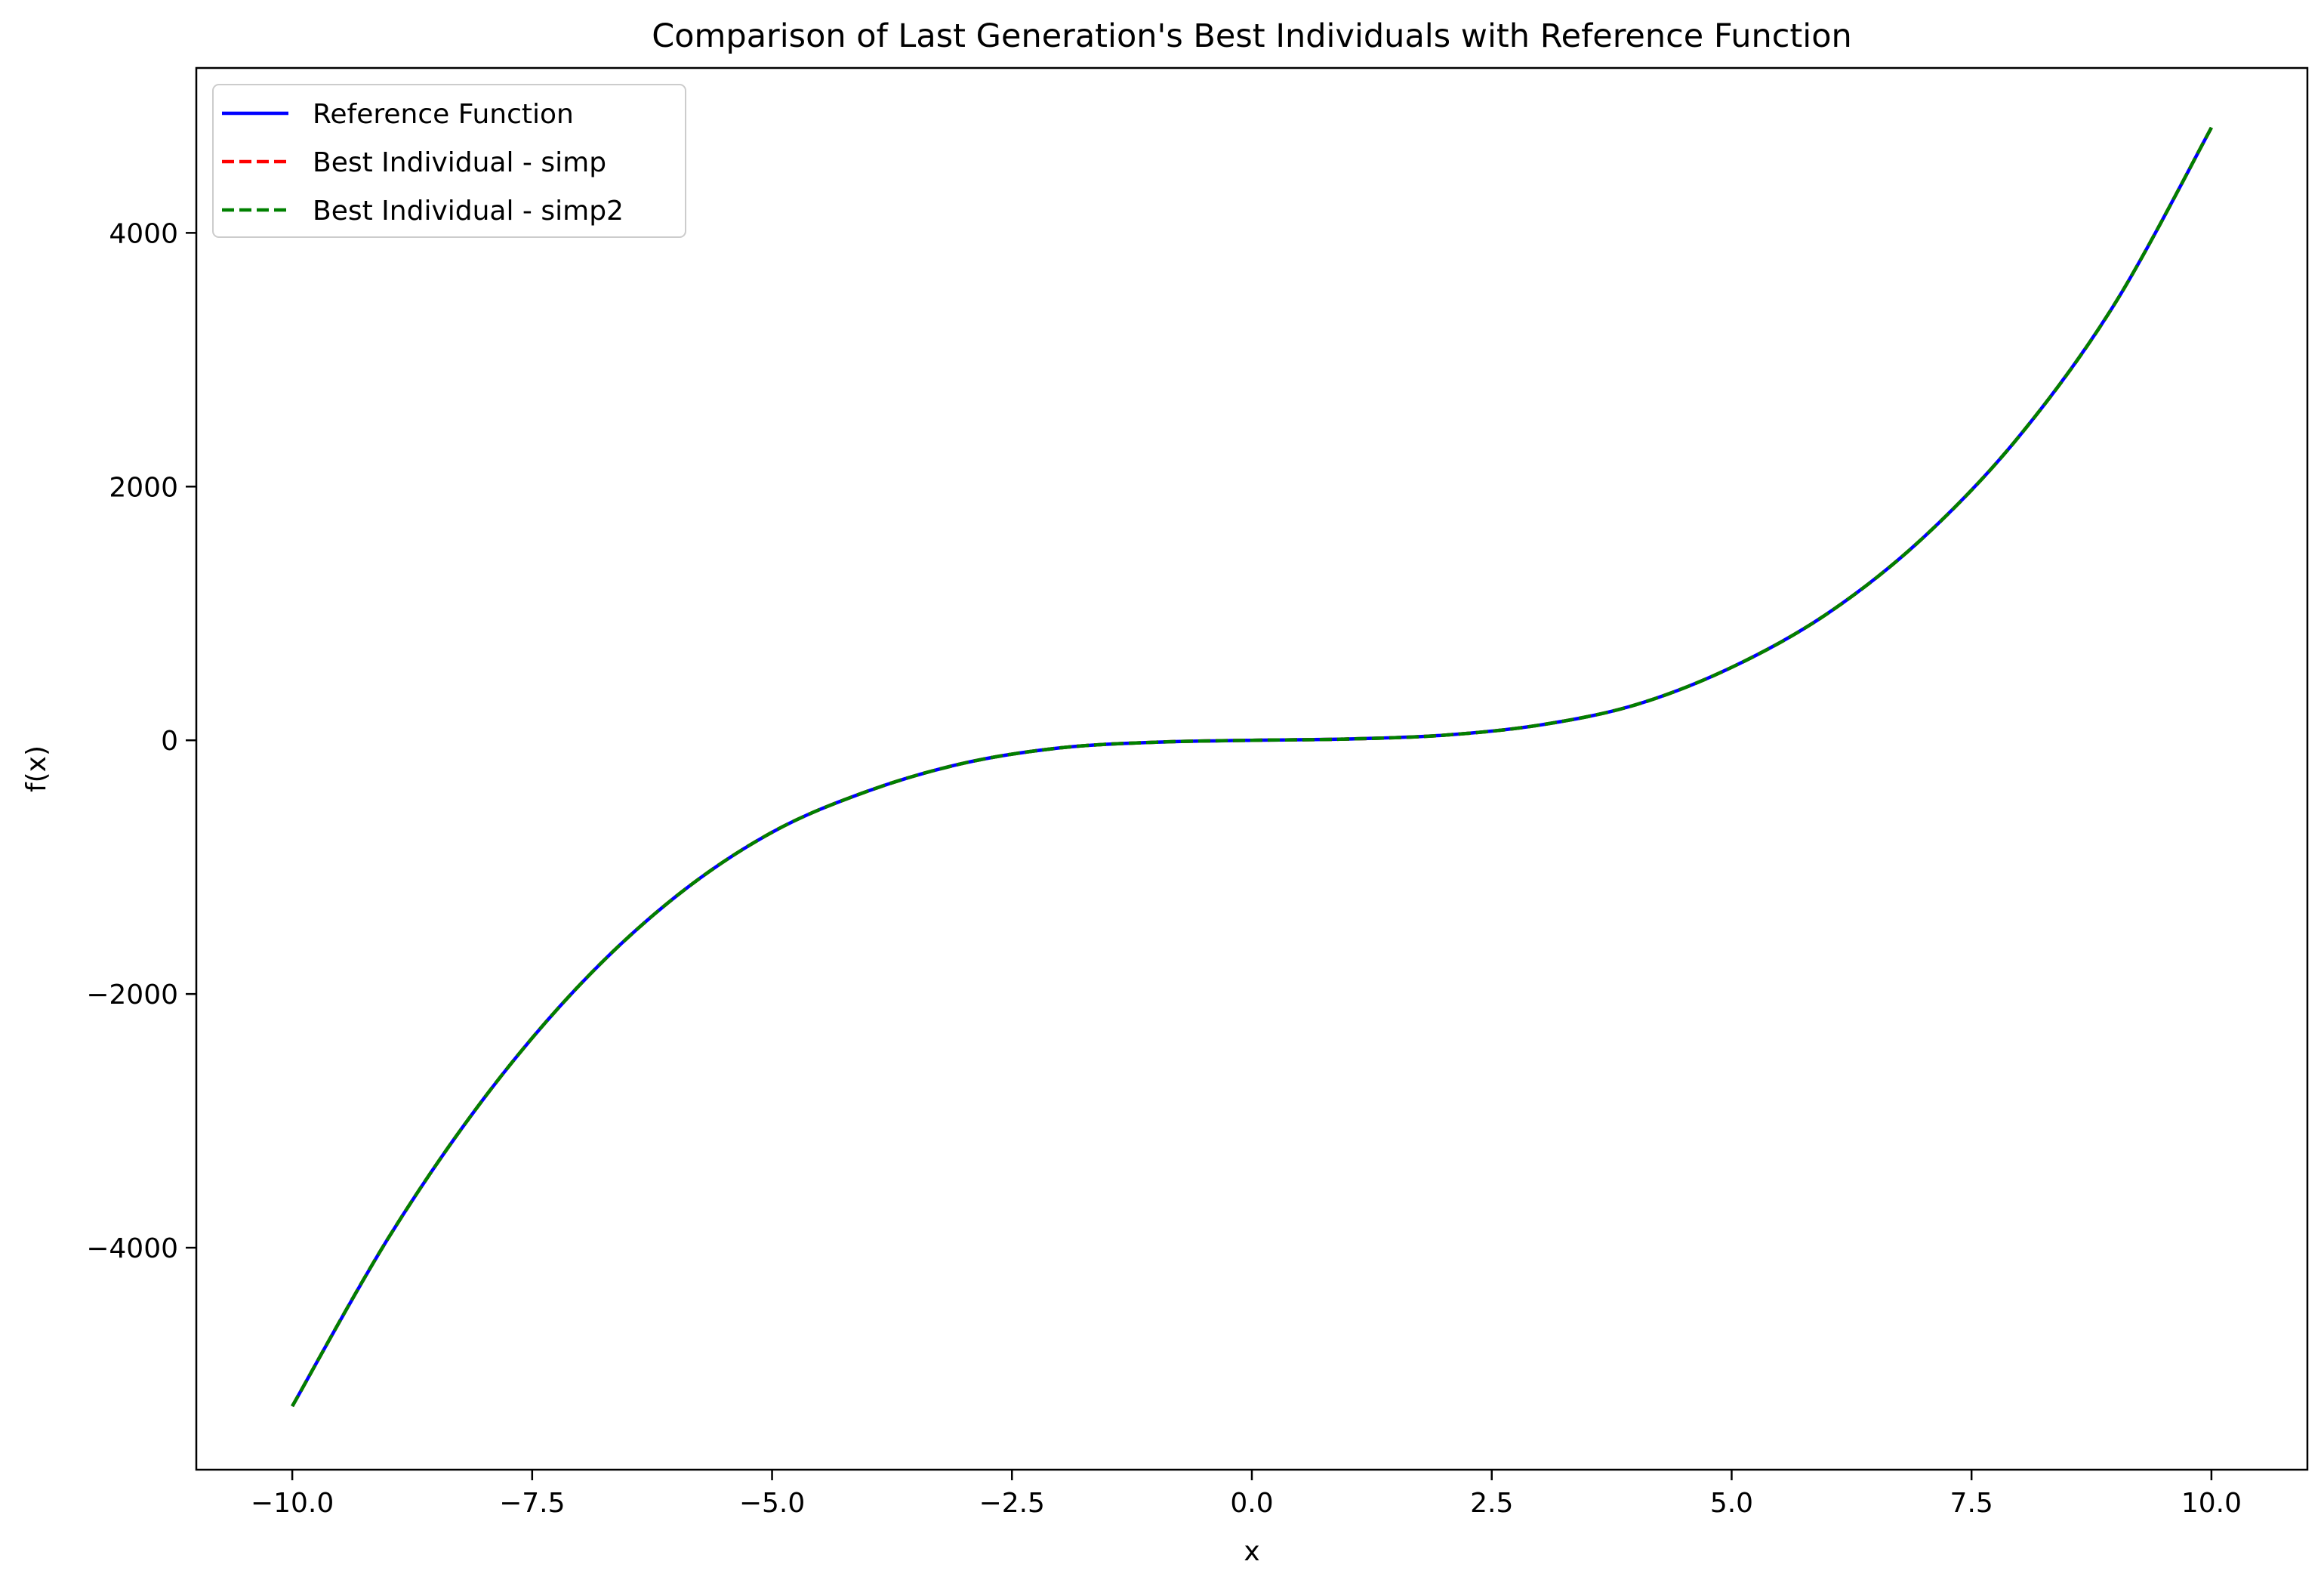  What do you see at coordinates (143, 487) in the screenshot?
I see `y-tick-label: 2000` at bounding box center [143, 487].